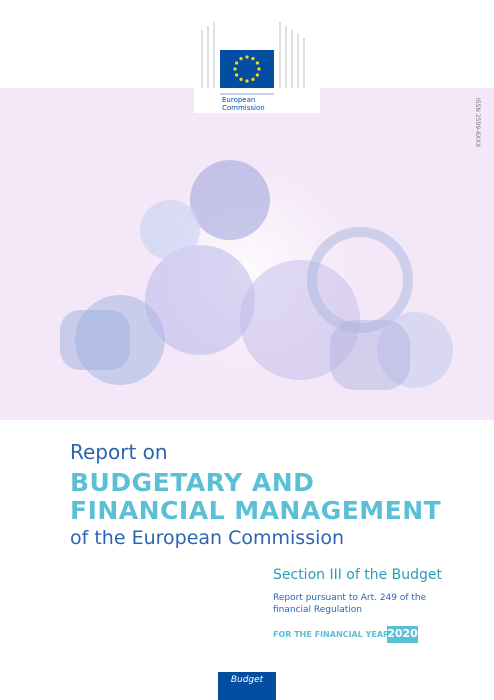 The height and width of the screenshot is (700, 494). What do you see at coordinates (239, 100) in the screenshot?
I see `logo-line: European` at bounding box center [239, 100].